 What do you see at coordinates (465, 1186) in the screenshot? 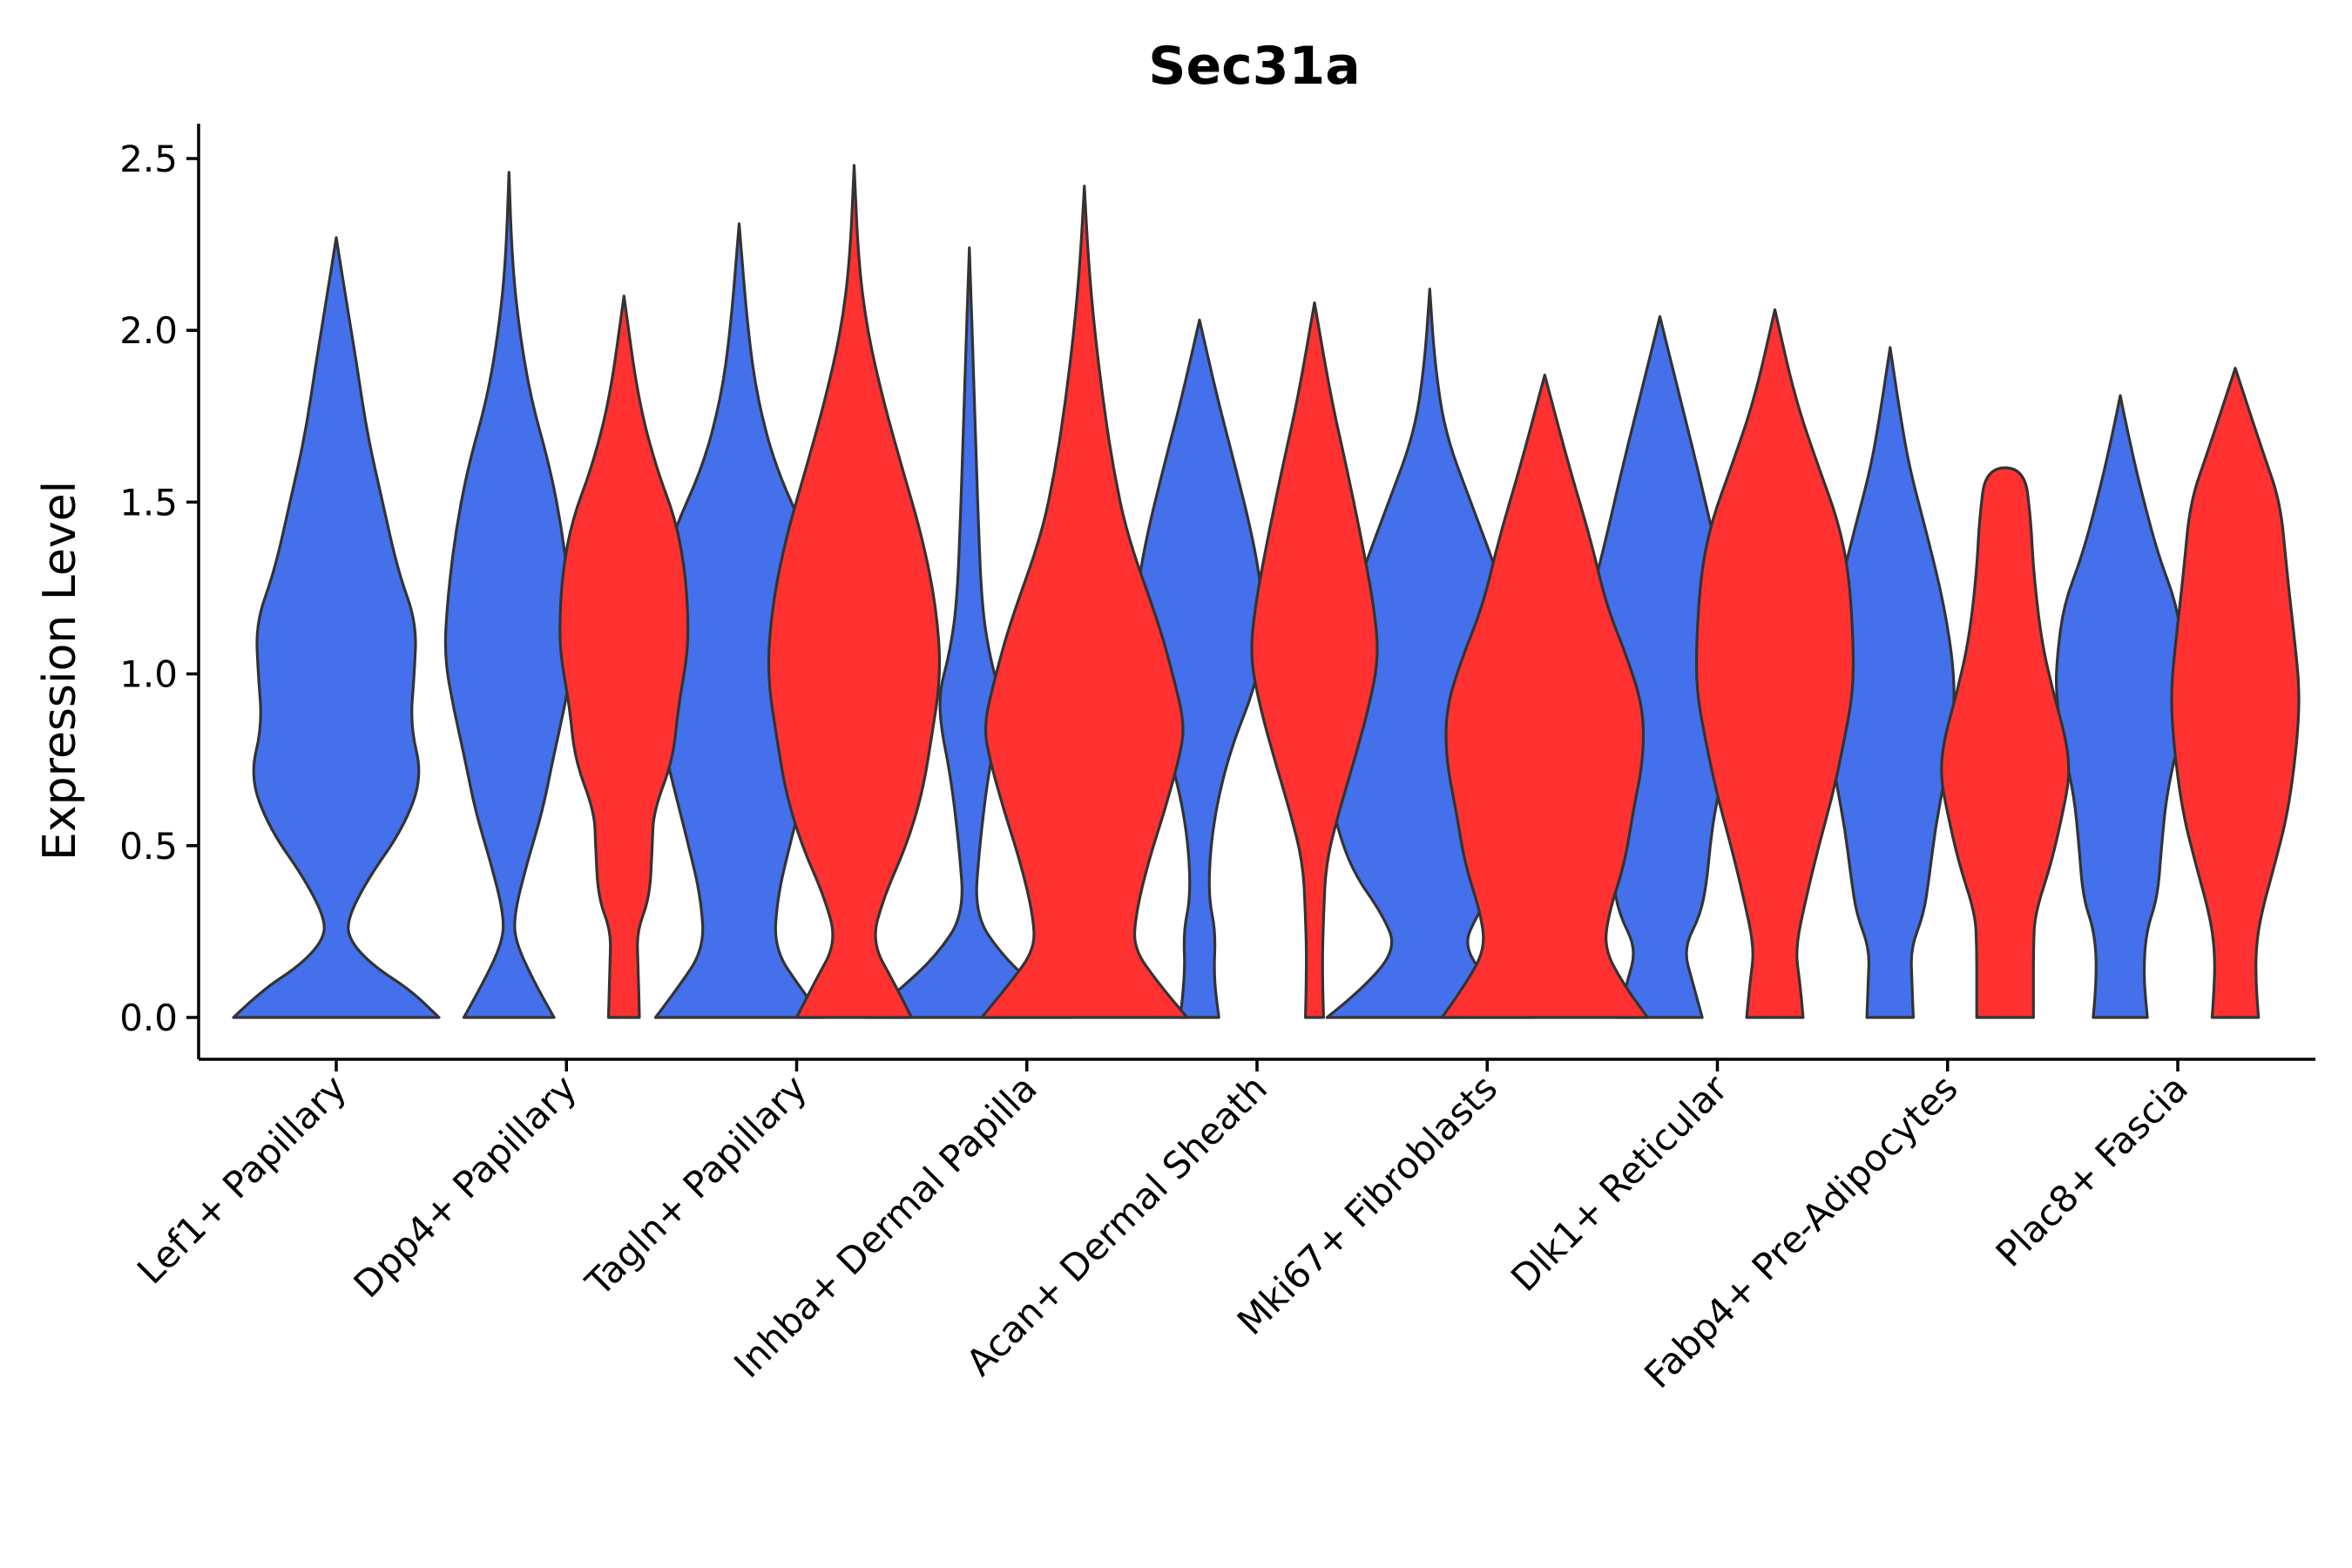
I see `x-tick-label: Dpp4+ Papillary` at bounding box center [465, 1186].